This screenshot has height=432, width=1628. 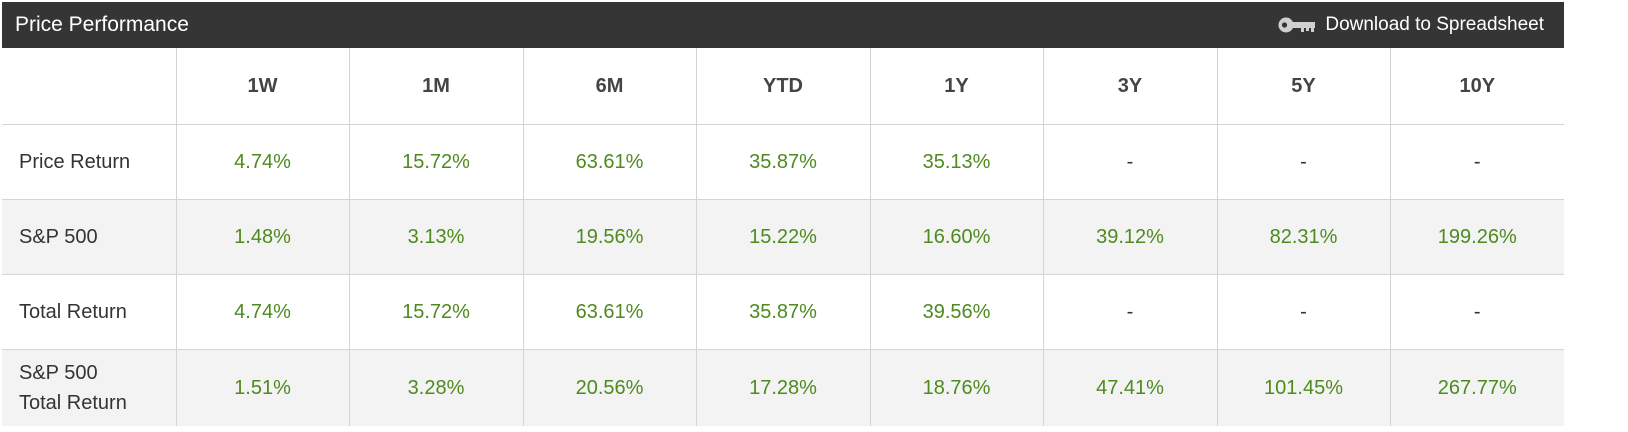 I want to click on column-header: 3Y, so click(x=1130, y=86).